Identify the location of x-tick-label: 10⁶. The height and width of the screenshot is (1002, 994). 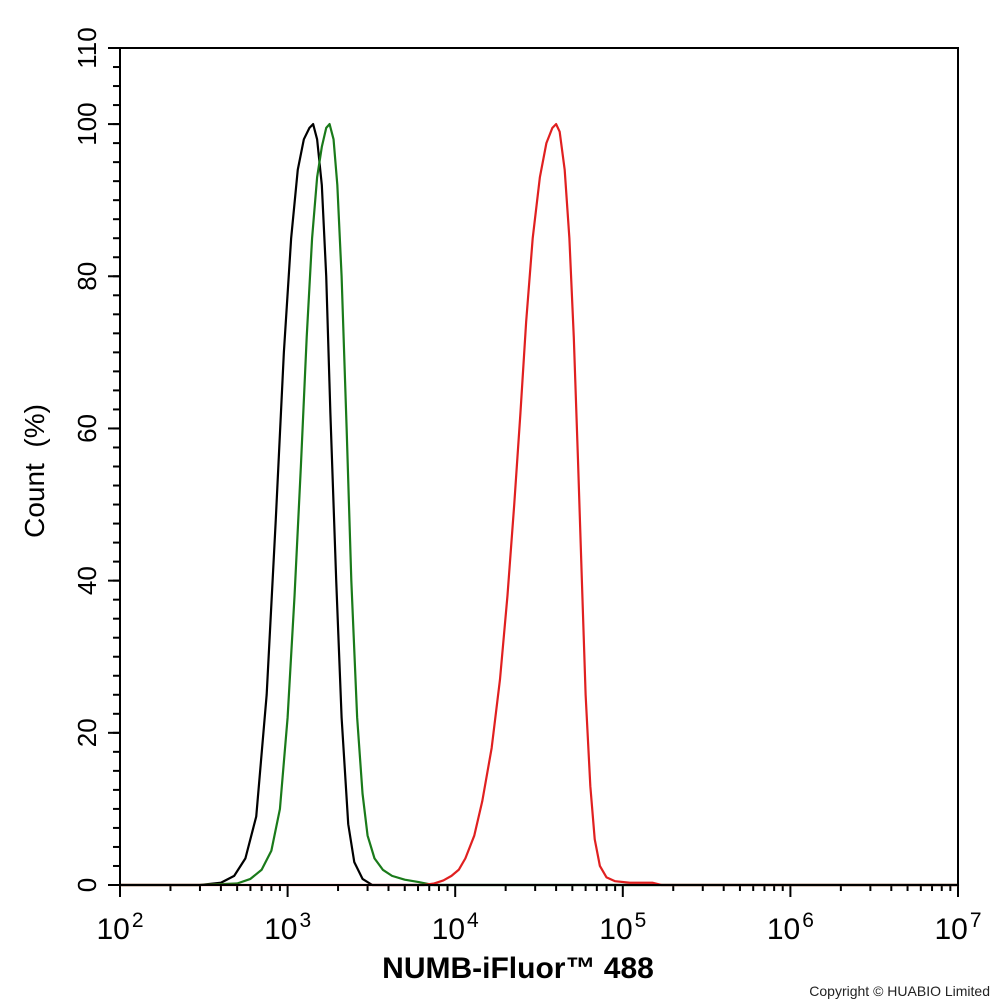
(790, 927).